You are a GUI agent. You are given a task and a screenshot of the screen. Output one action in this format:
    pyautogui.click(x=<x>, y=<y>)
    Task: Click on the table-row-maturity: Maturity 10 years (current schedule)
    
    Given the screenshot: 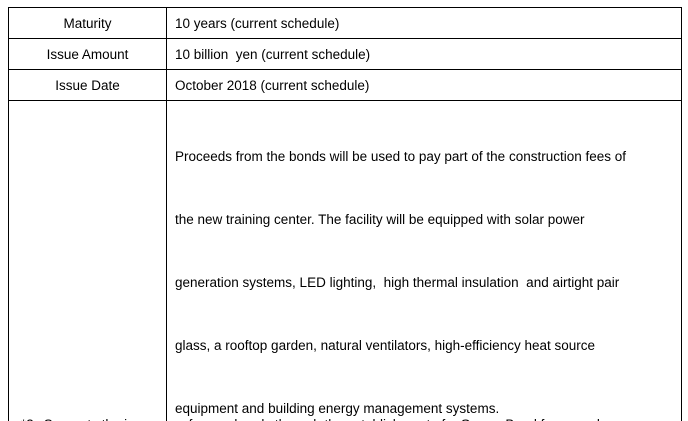 What is the action you would take?
    pyautogui.click(x=345, y=23)
    